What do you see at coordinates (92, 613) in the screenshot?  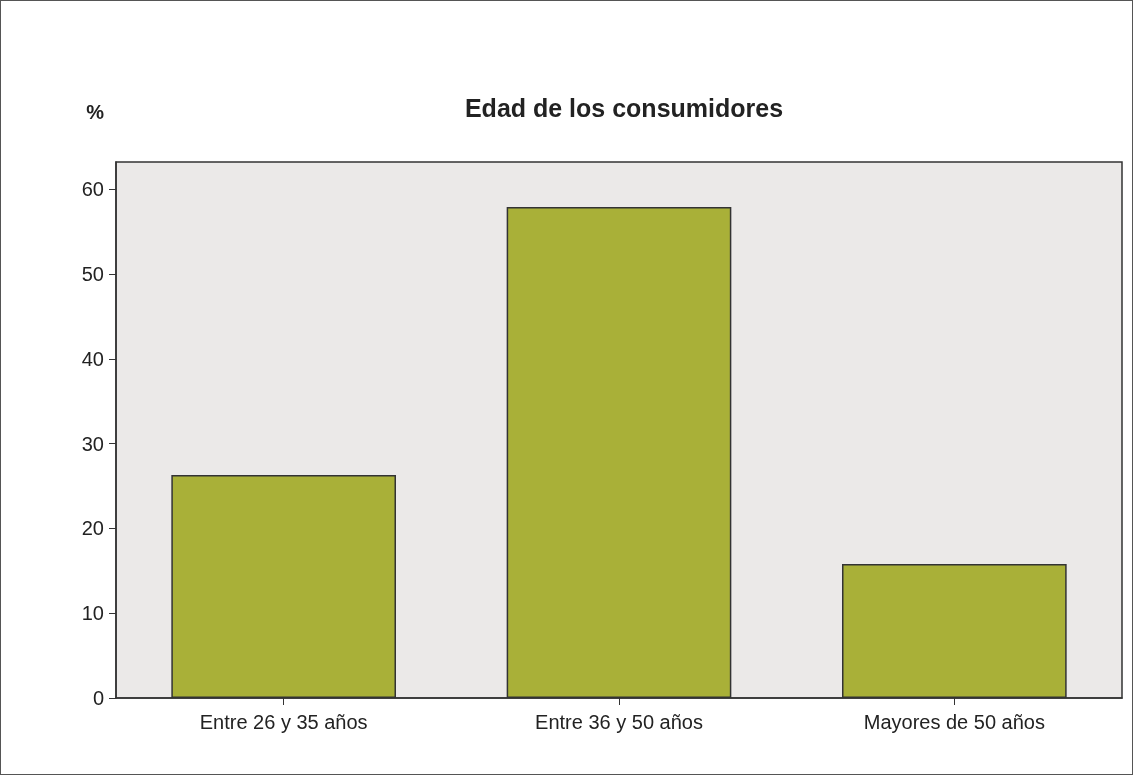 I see `y-tick-label: 10` at bounding box center [92, 613].